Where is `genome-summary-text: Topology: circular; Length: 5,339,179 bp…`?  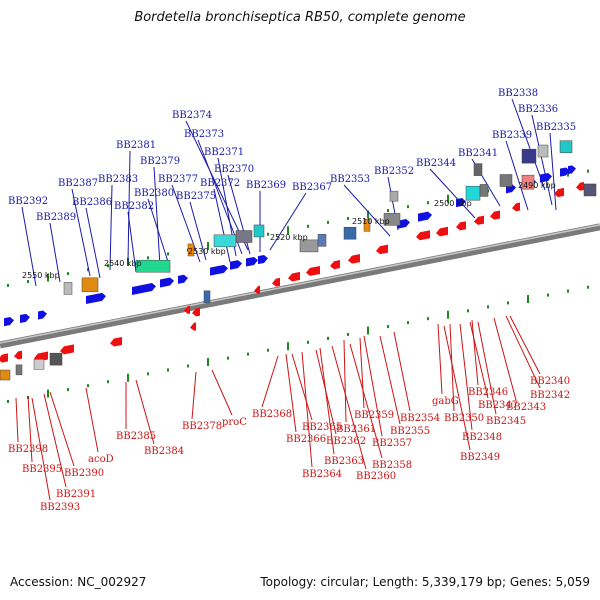 genome-summary-text: Topology: circular; Length: 5,339,179 bp… is located at coordinates (425, 582).